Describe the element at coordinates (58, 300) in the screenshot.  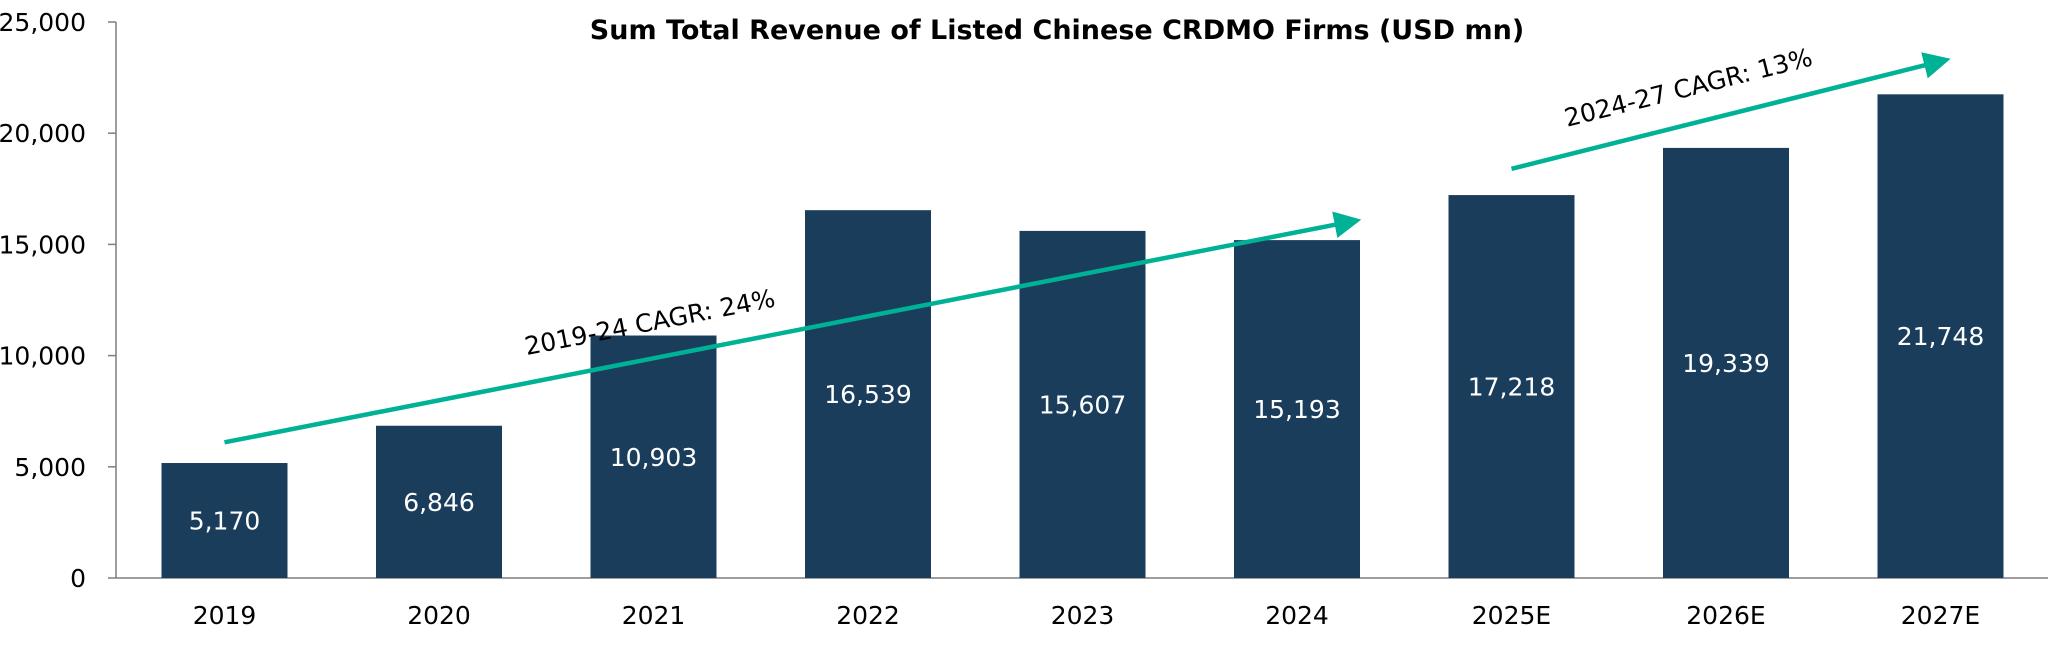
I see `y-axis: 0 5,000 10,000 15,000 20,000 25,000` at that location.